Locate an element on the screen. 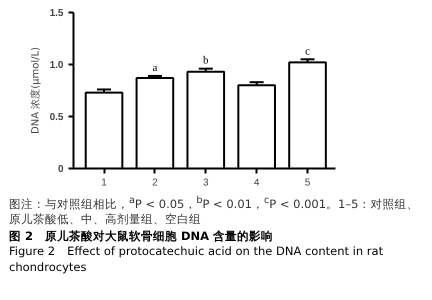  annotation: c is located at coordinates (307, 51).